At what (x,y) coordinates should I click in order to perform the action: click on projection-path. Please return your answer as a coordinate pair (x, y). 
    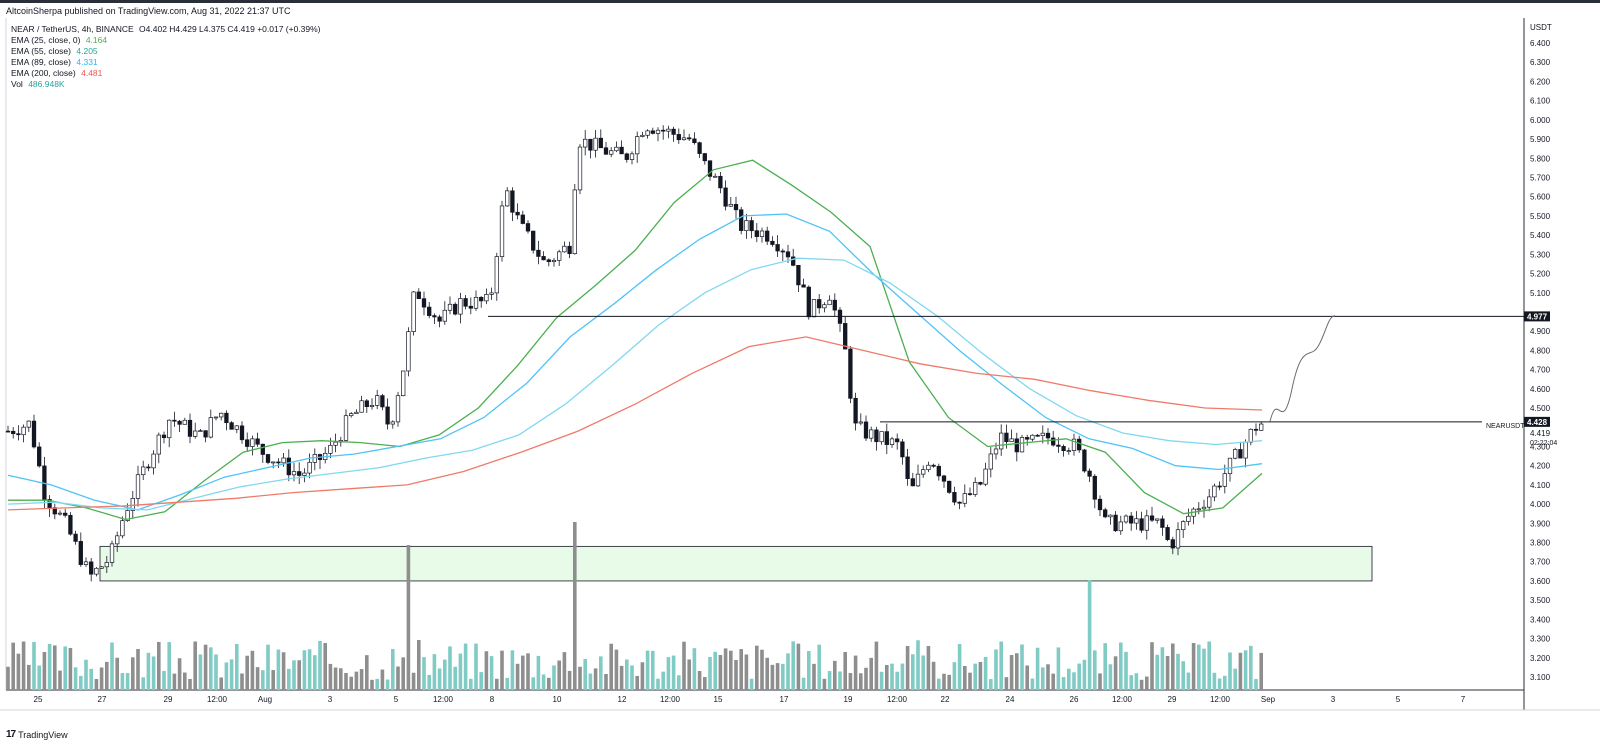
    Looking at the image, I should click on (1302, 368).